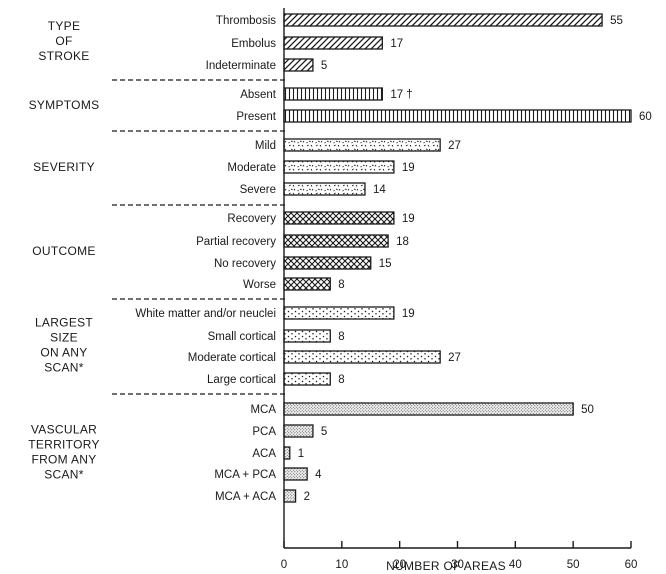 The image size is (666, 574). Describe the element at coordinates (64, 323) in the screenshot. I see `group-label: LARGEST` at that location.